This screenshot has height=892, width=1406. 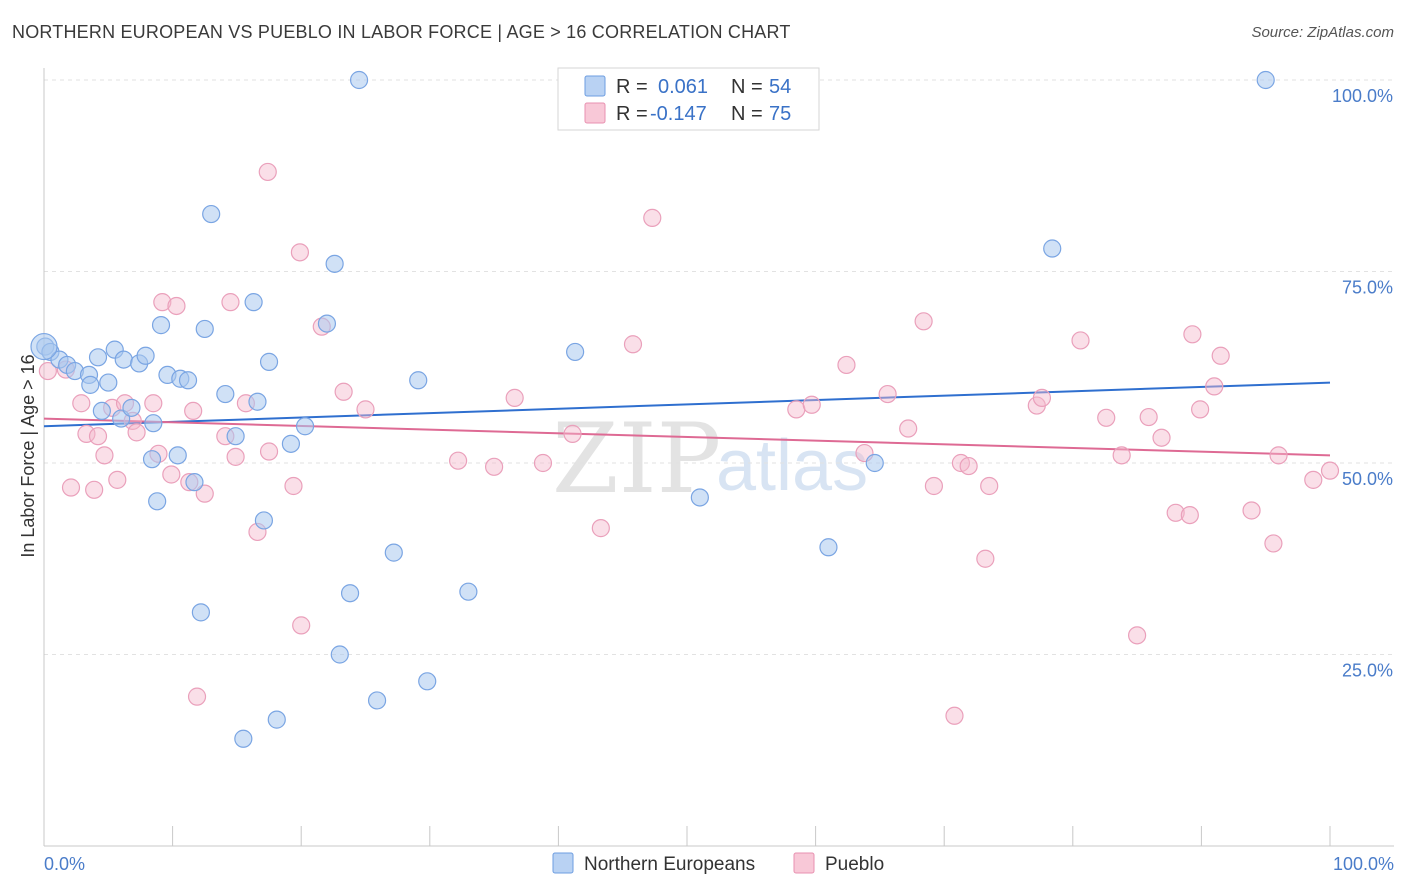 What do you see at coordinates (595, 113) in the screenshot?
I see `legend-swatch-pink` at bounding box center [595, 113].